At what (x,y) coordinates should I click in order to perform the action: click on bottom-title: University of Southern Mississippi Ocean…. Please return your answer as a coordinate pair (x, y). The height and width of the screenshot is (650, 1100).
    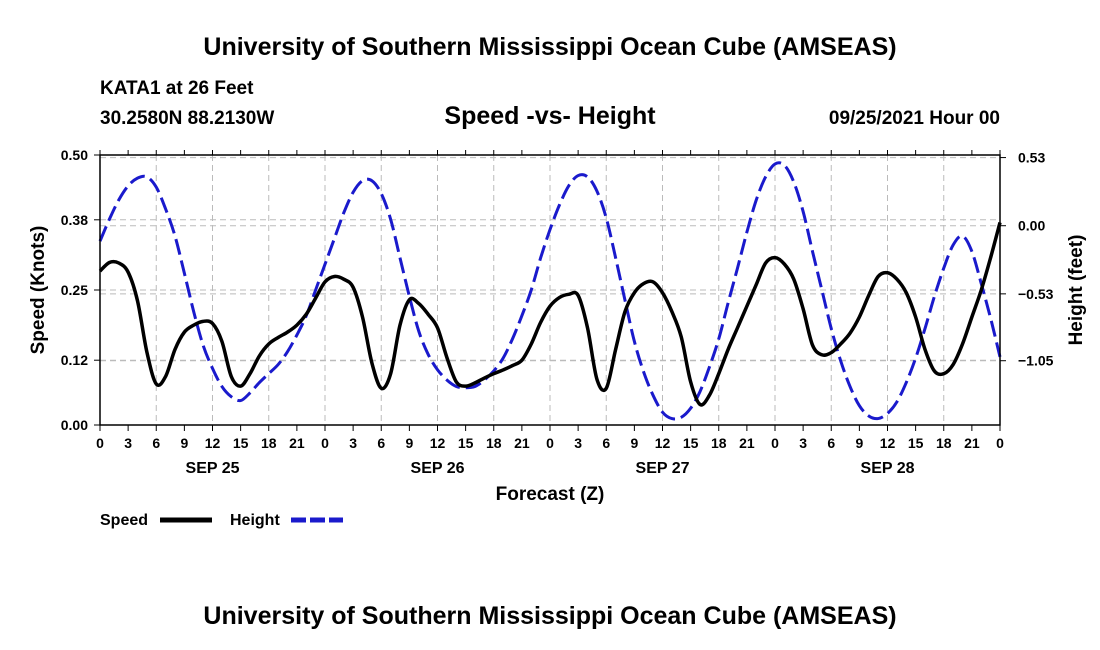
    Looking at the image, I should click on (549, 616).